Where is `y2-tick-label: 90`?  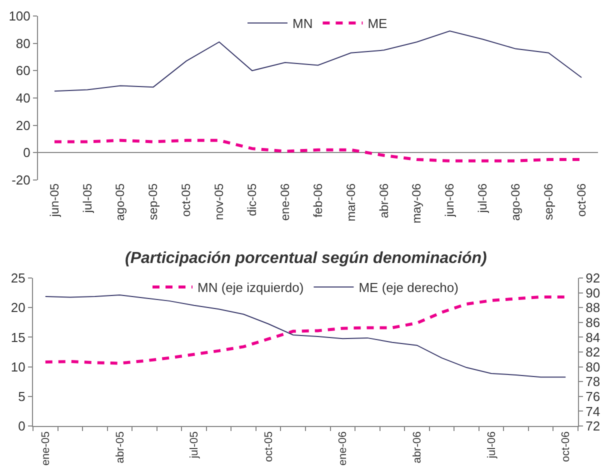
y2-tick-label: 90 is located at coordinates (593, 292).